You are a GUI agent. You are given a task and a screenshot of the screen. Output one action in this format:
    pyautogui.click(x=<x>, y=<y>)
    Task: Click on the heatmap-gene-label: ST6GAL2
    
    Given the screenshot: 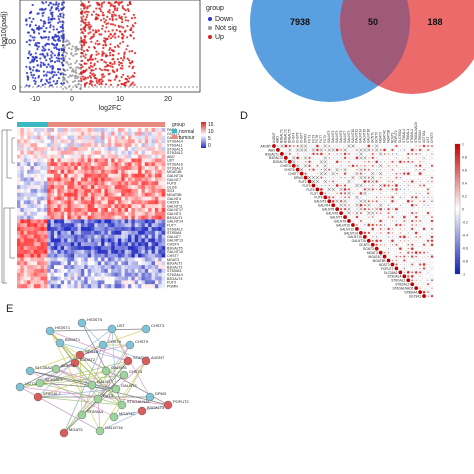 What is the action you would take?
    pyautogui.click(x=175, y=229)
    